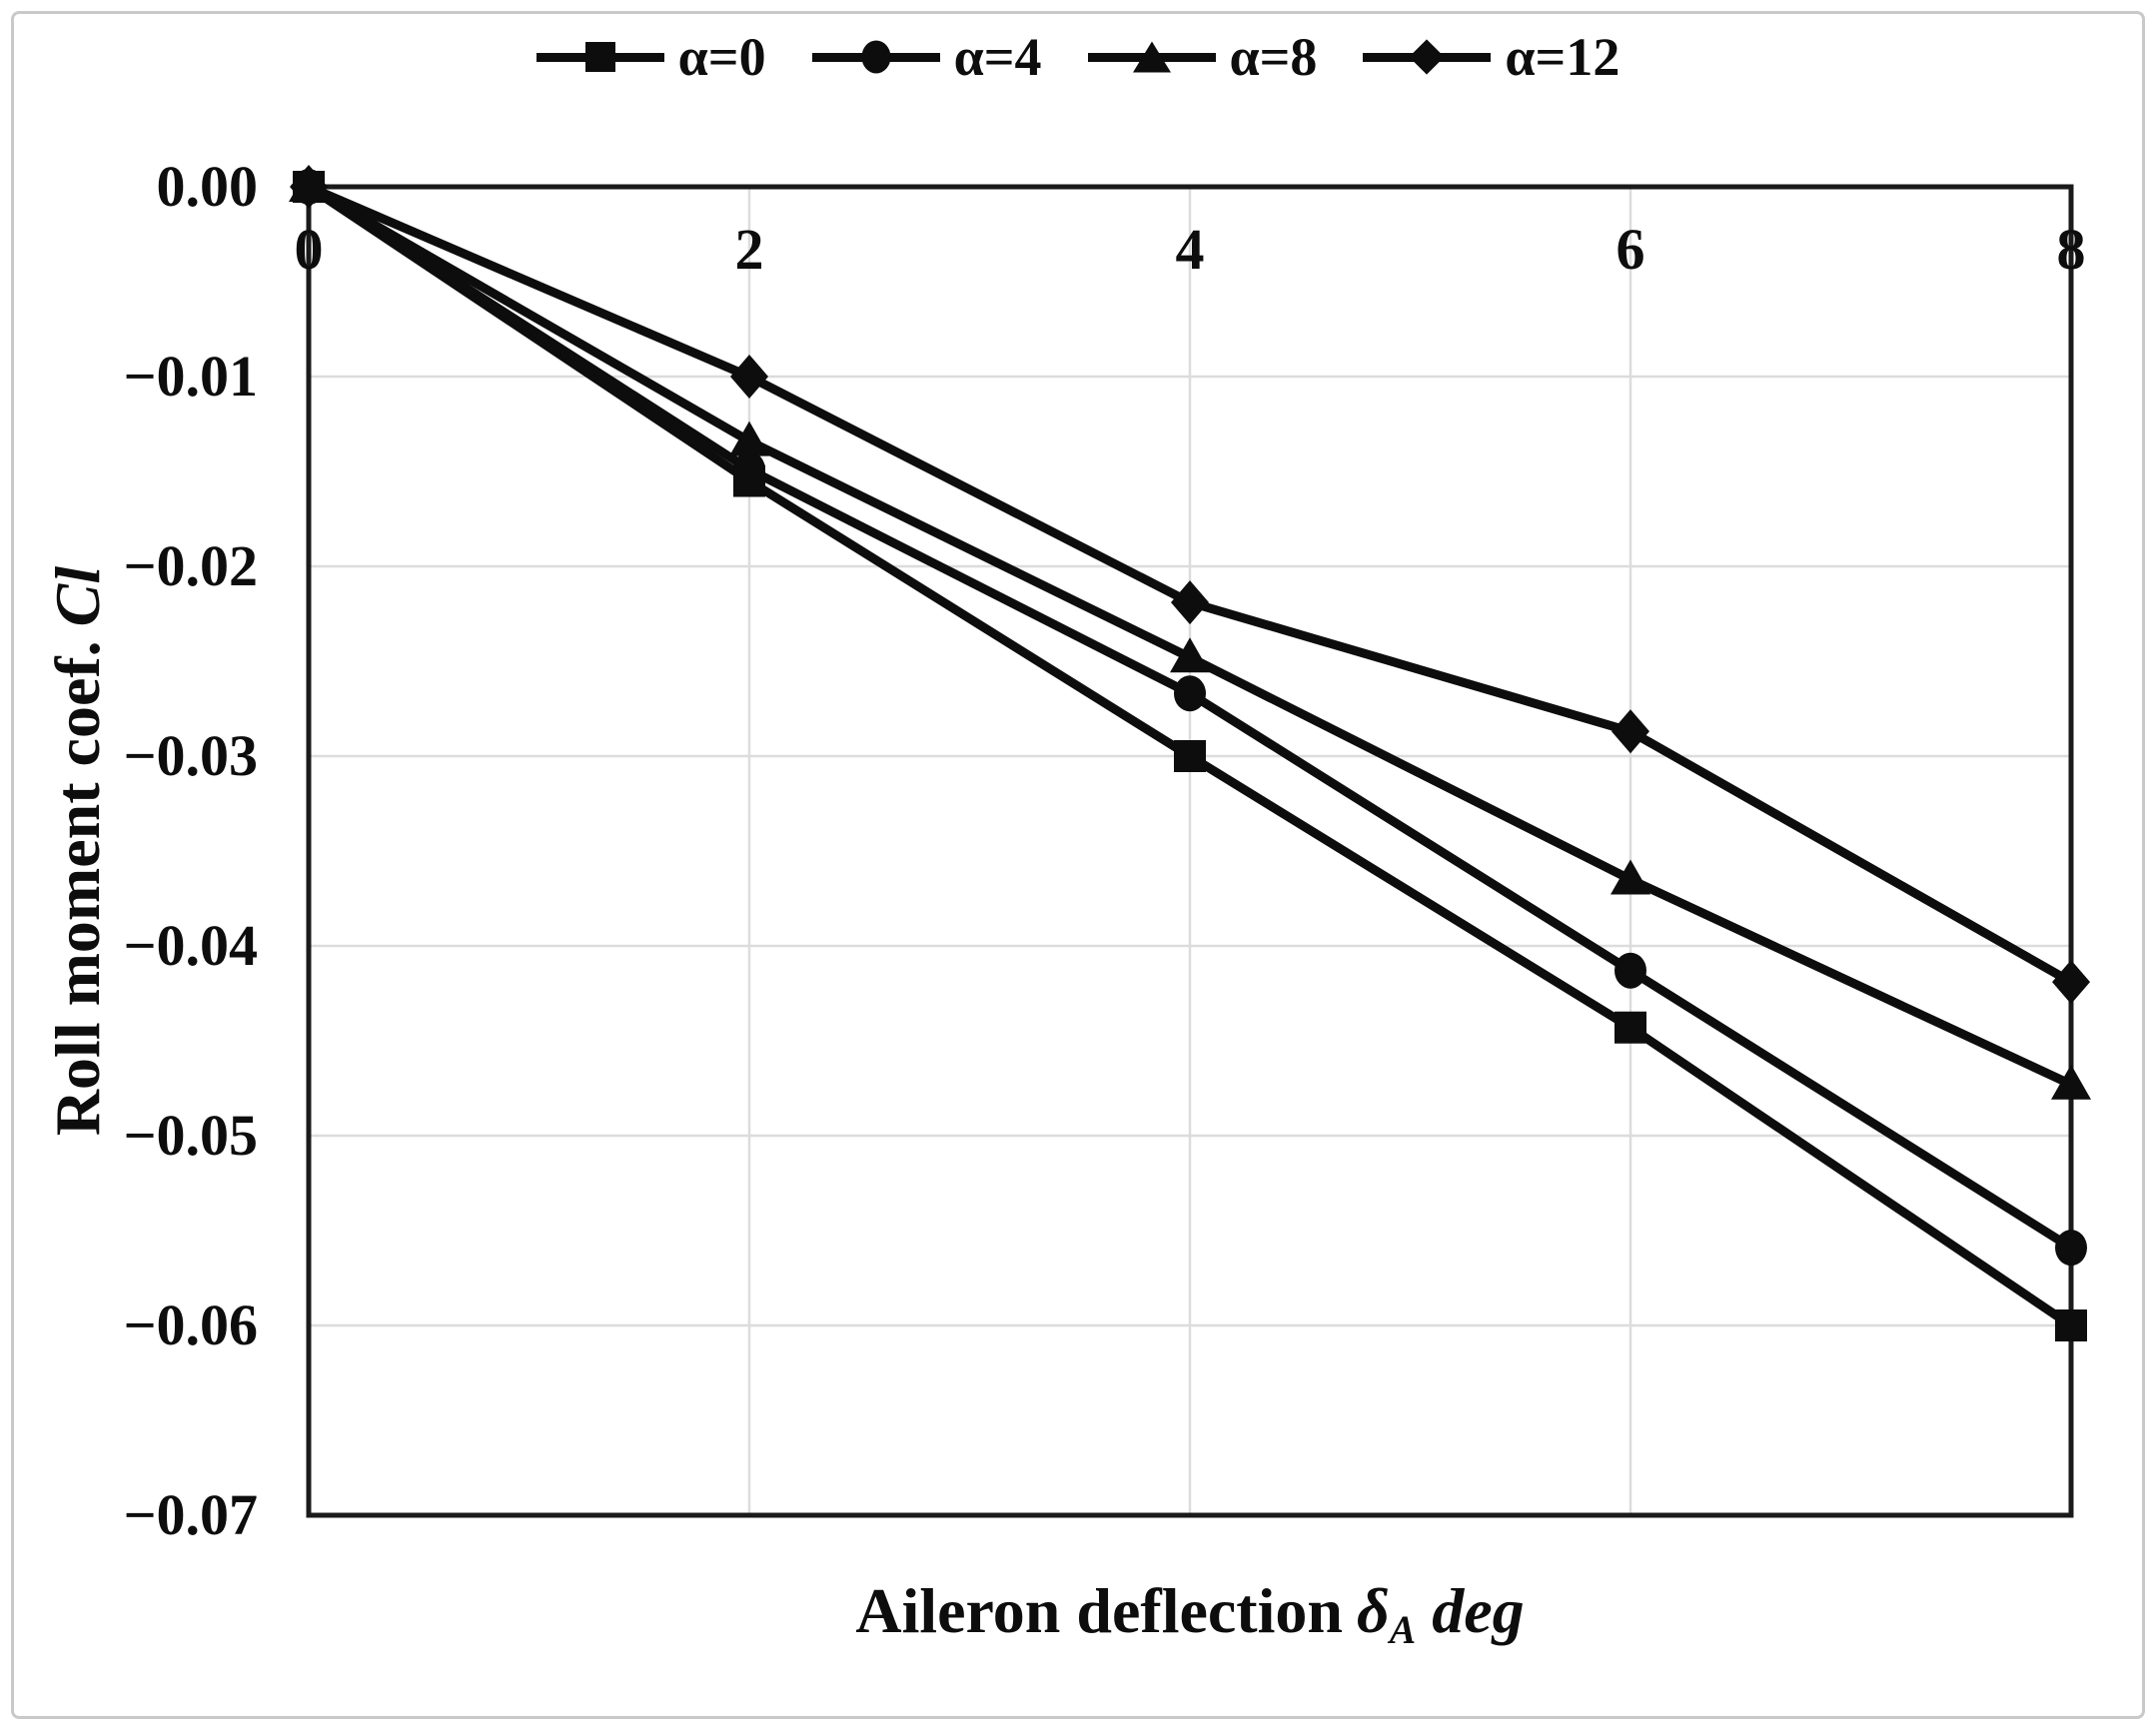 The image size is (2156, 1730). Describe the element at coordinates (190, 755) in the screenshot. I see `y-tick-label: −0.03` at that location.